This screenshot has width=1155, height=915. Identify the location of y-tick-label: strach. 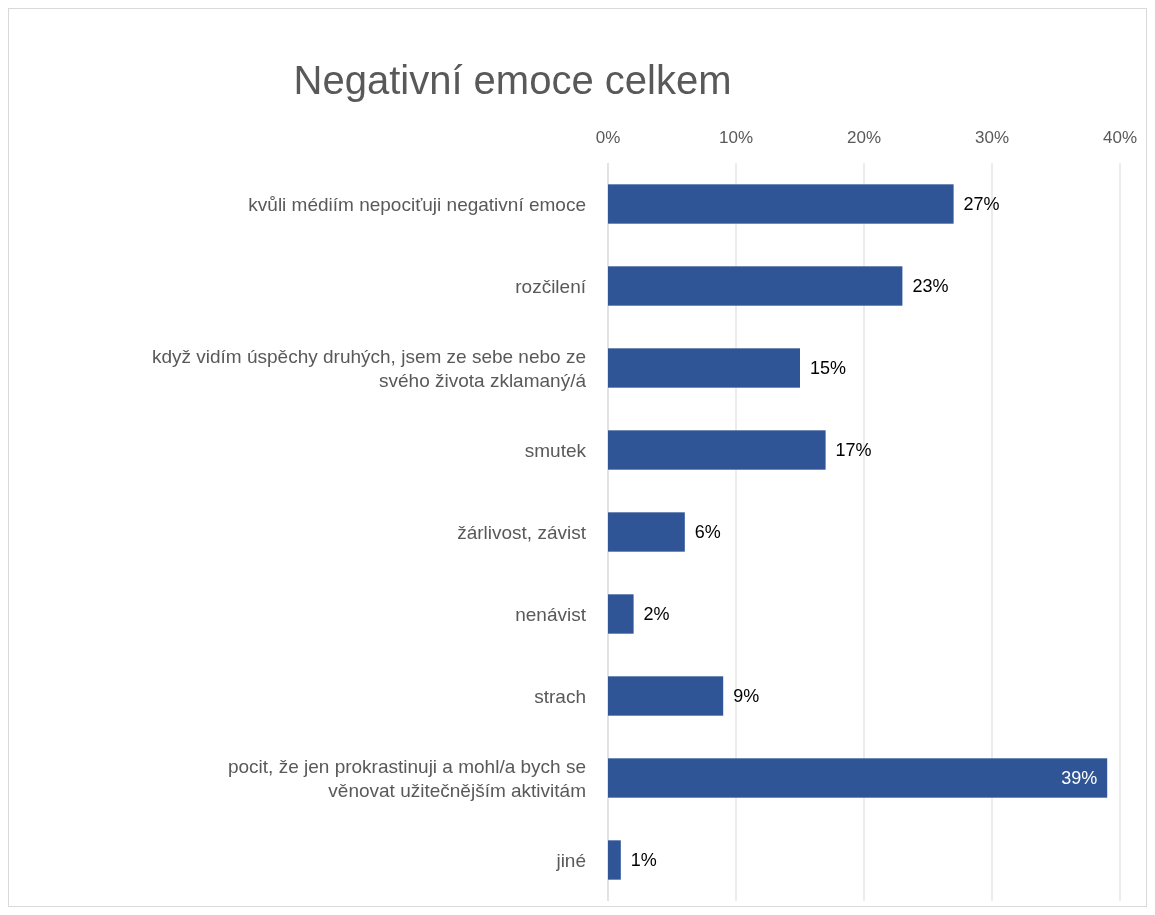
(560, 696).